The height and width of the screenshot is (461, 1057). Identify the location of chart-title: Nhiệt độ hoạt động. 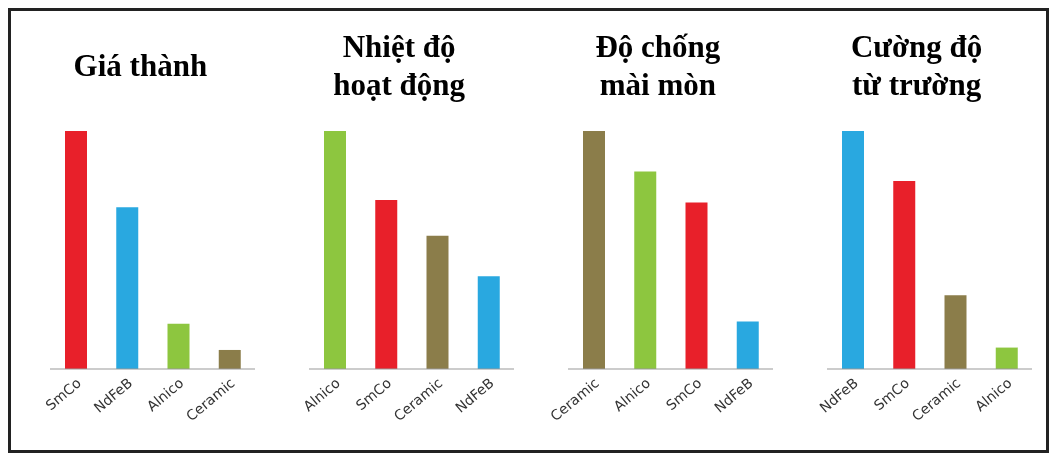
(399, 66).